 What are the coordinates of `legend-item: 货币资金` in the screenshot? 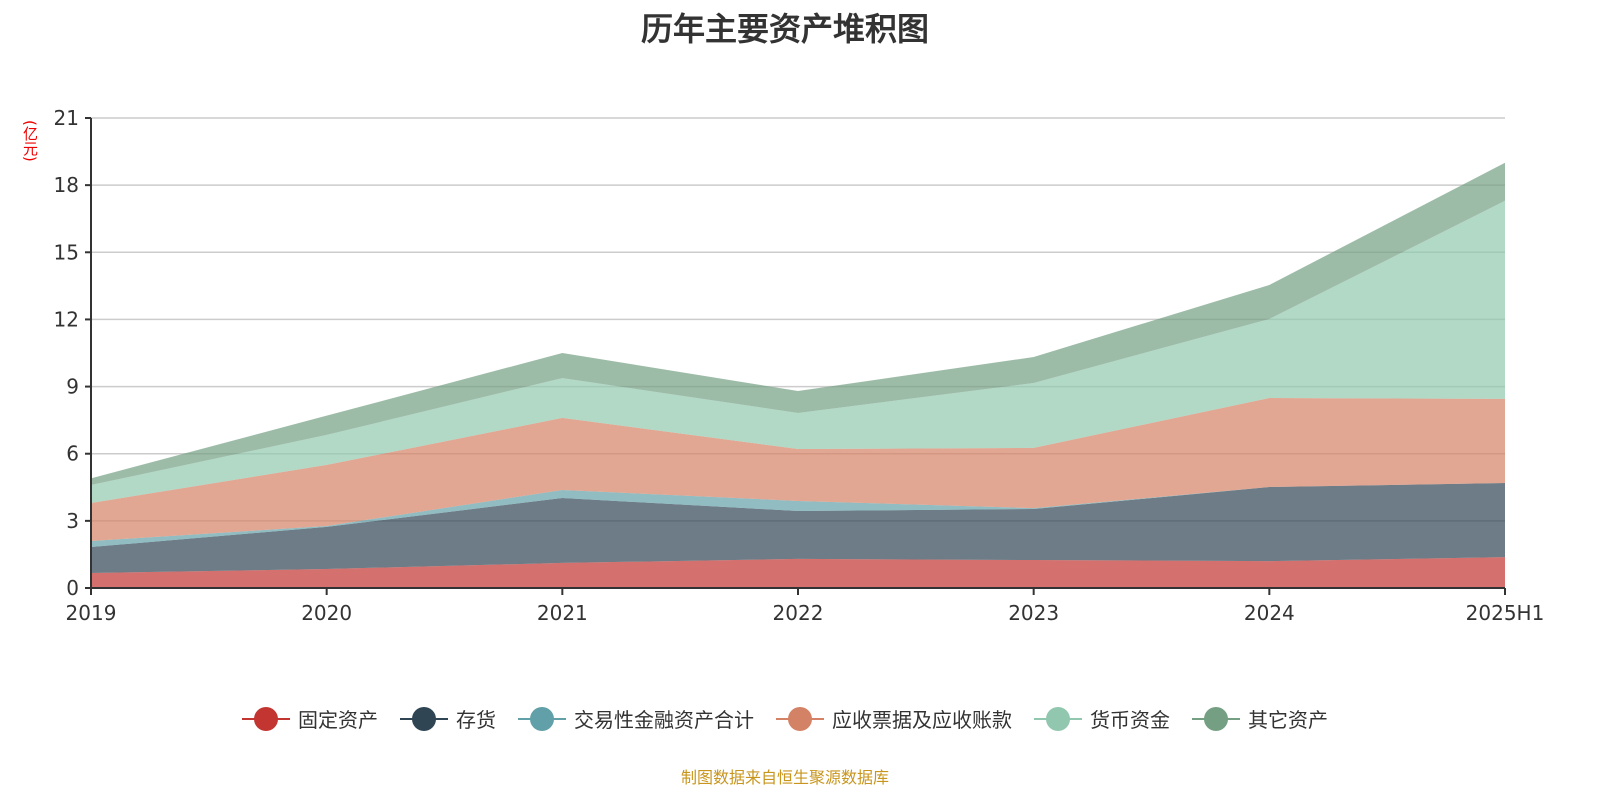 It's located at (1102, 718).